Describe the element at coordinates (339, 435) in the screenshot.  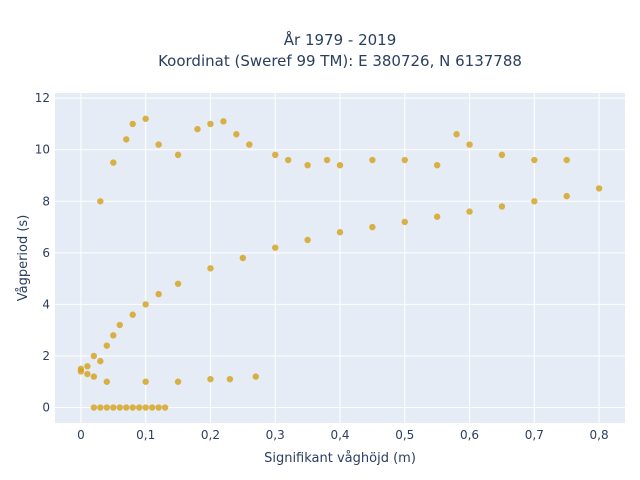
I see `x-tick-label: 0,4` at that location.